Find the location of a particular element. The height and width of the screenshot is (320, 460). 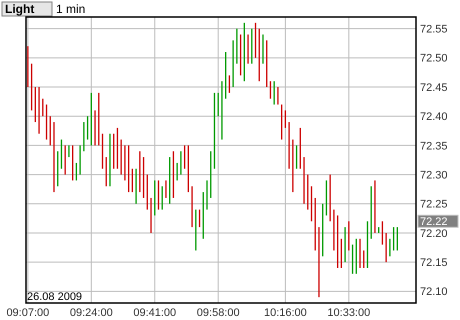

x-tick-label: 09:07:00 is located at coordinates (28, 313).